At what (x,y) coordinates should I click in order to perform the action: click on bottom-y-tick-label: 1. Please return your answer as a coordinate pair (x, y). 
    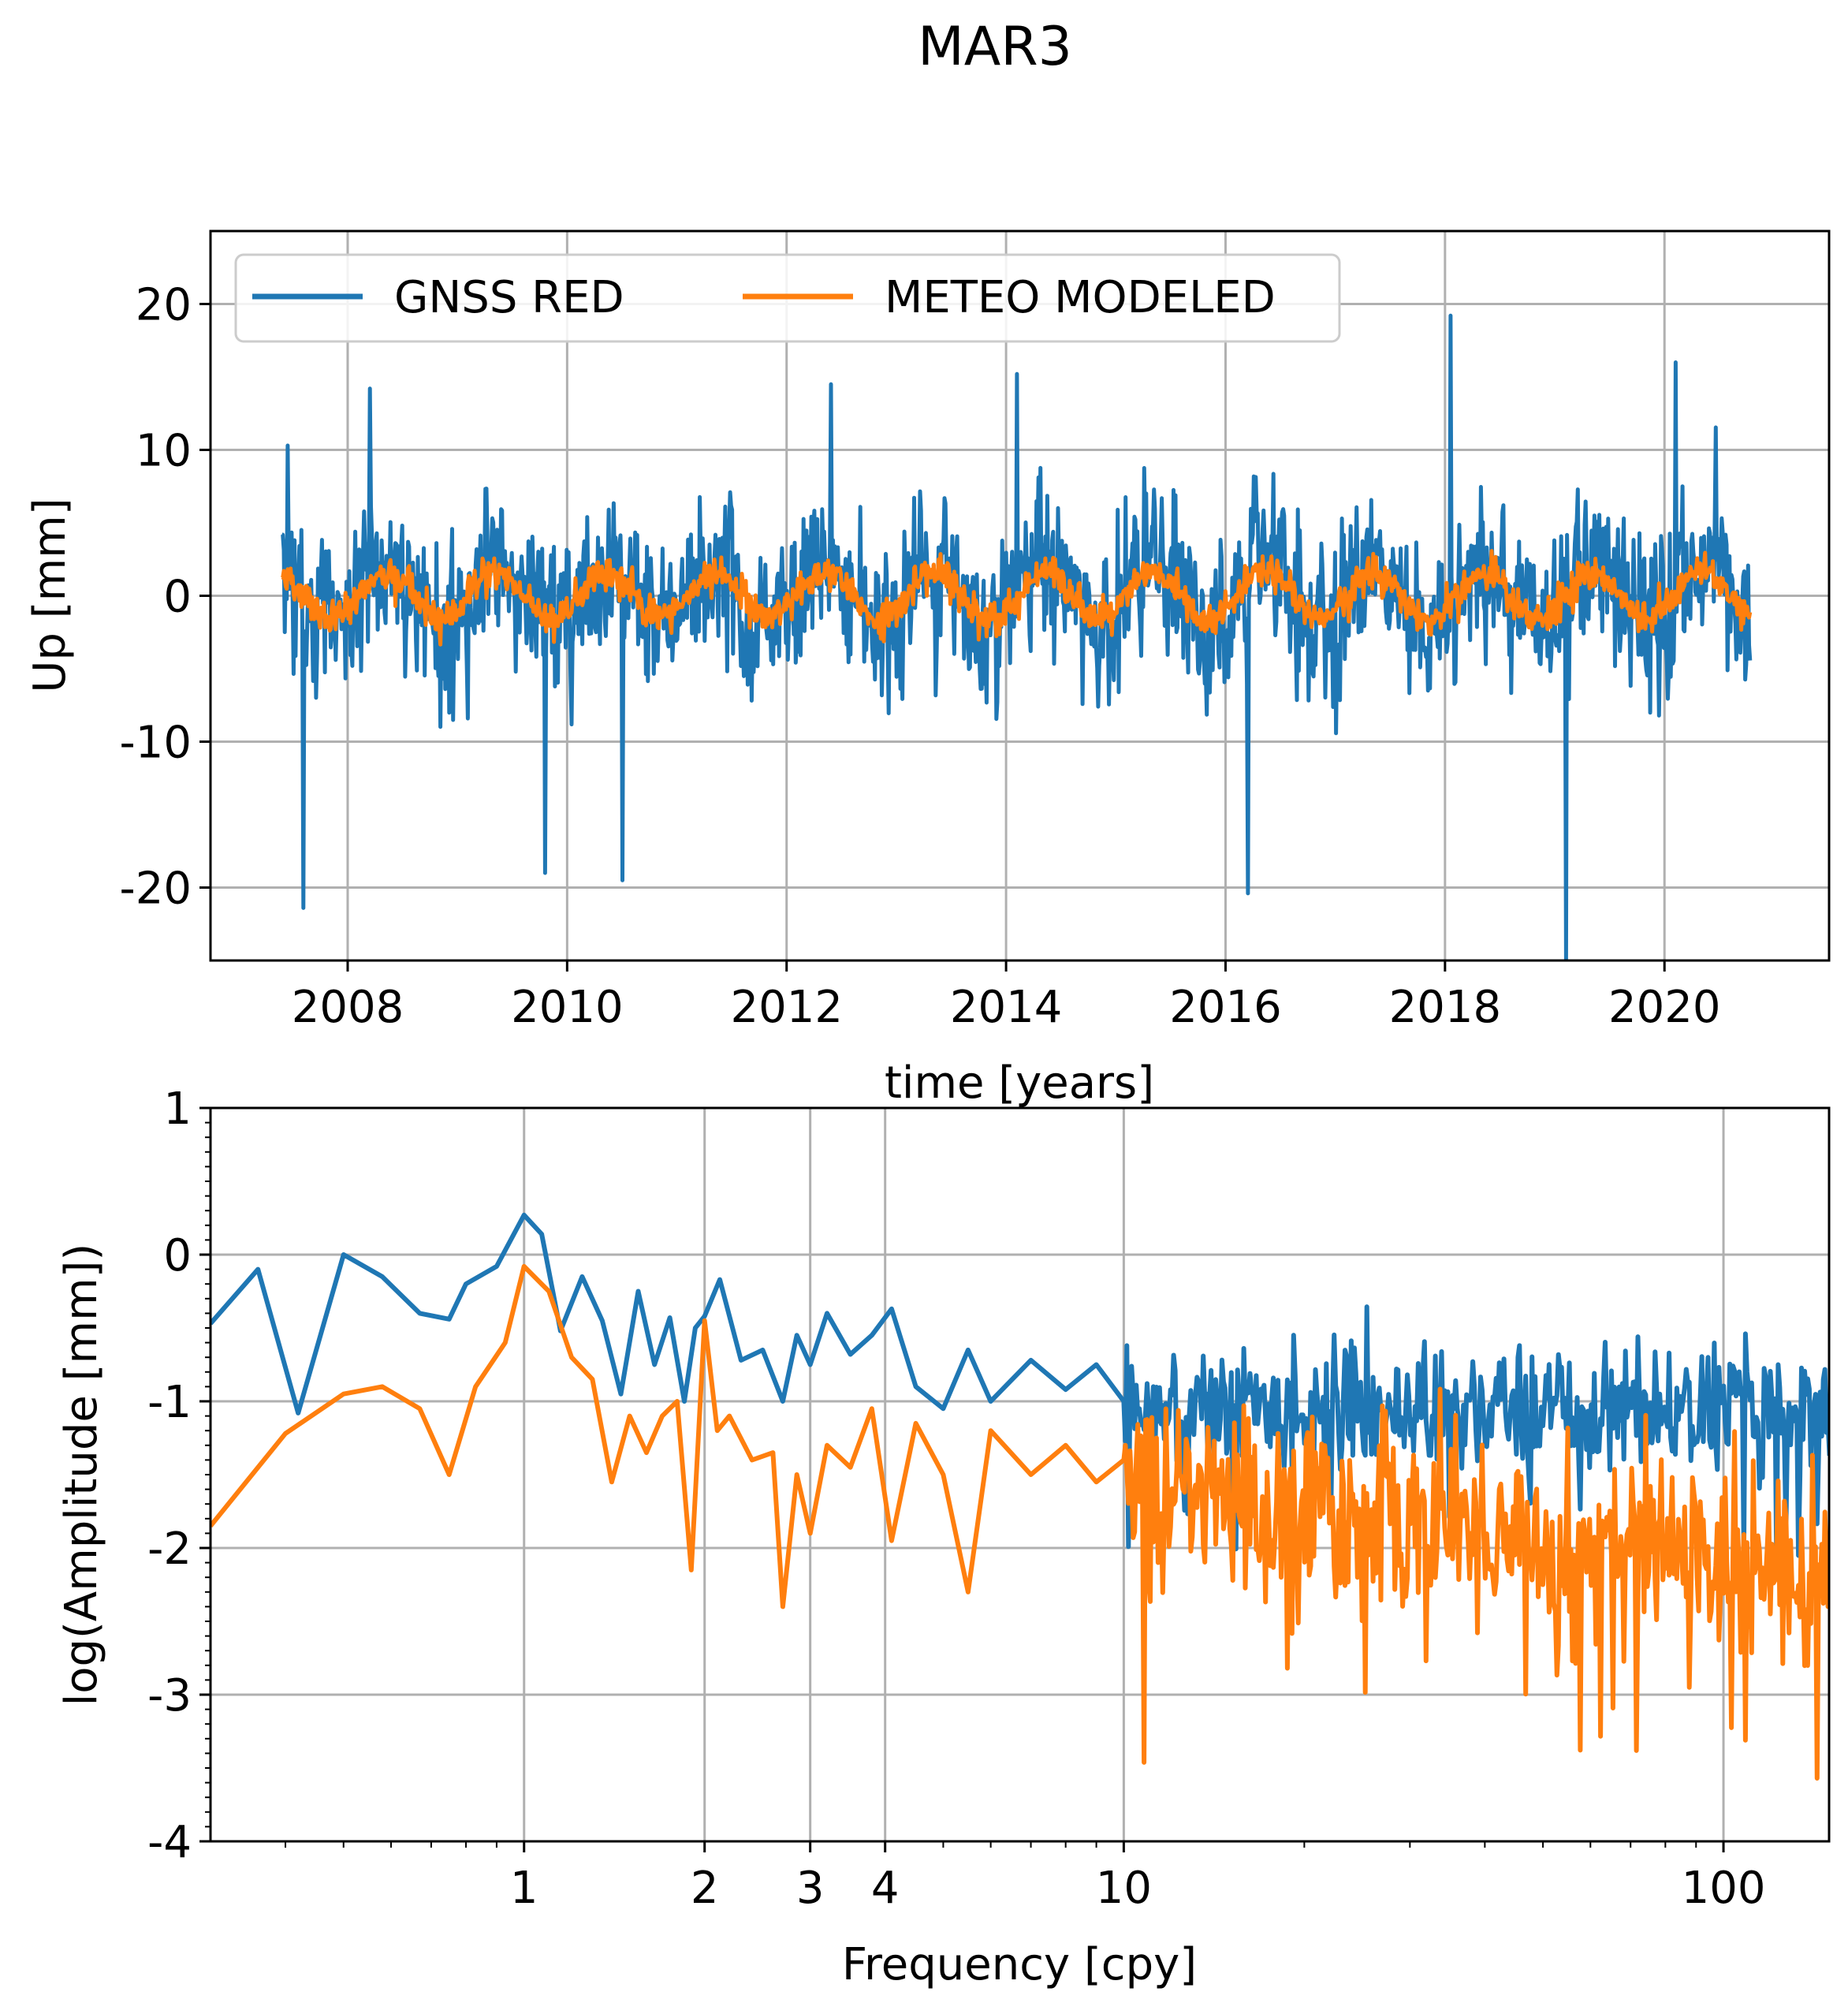
    Looking at the image, I should click on (177, 1109).